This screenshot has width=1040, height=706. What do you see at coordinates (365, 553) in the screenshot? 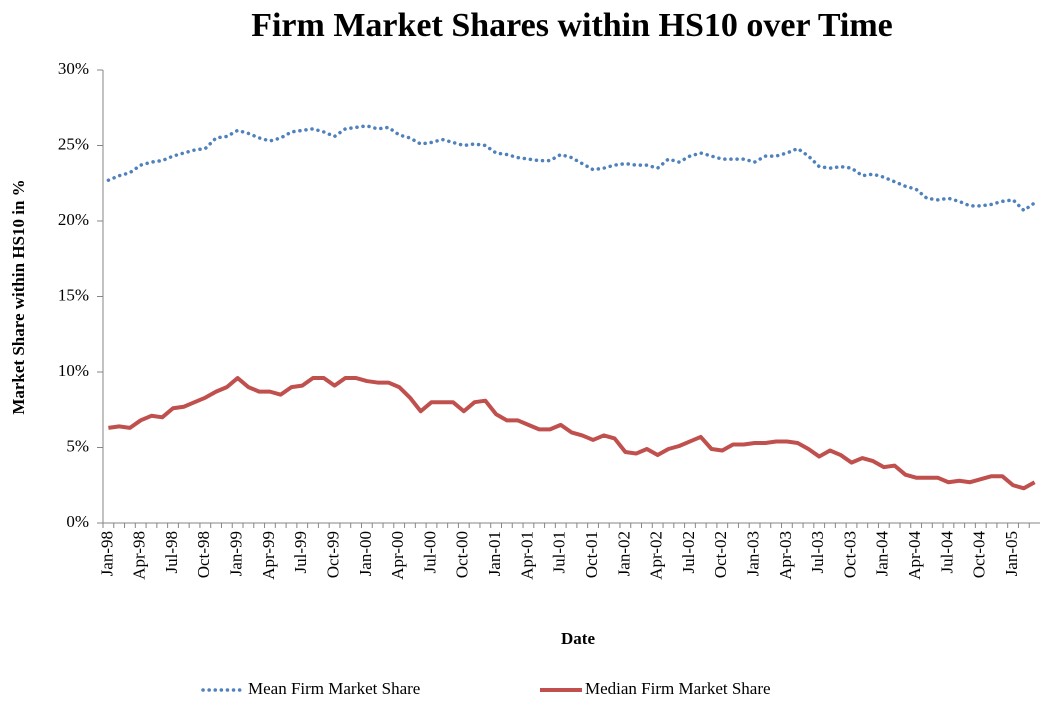
I see `x-tick-label: Jan-00` at bounding box center [365, 553].